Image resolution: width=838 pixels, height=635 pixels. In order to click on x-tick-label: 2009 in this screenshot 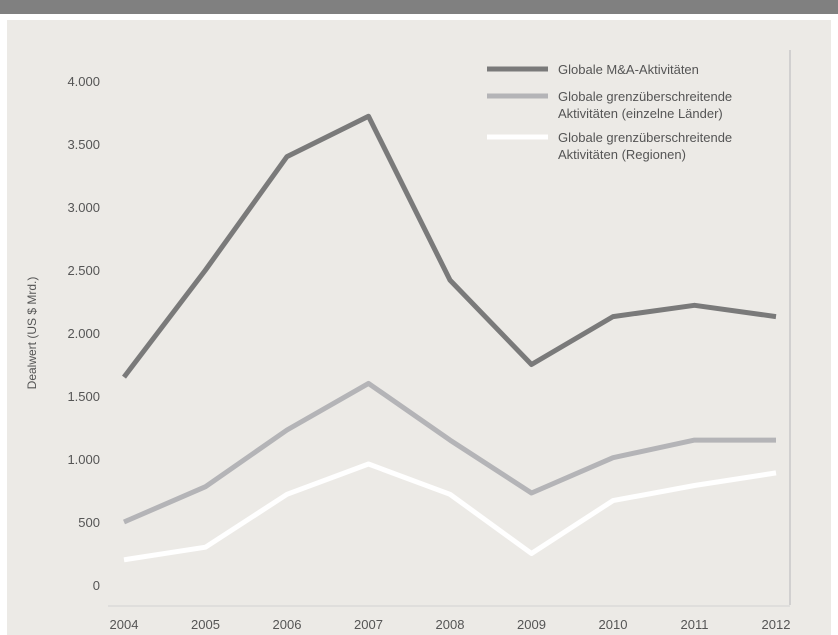, I will do `click(531, 624)`.